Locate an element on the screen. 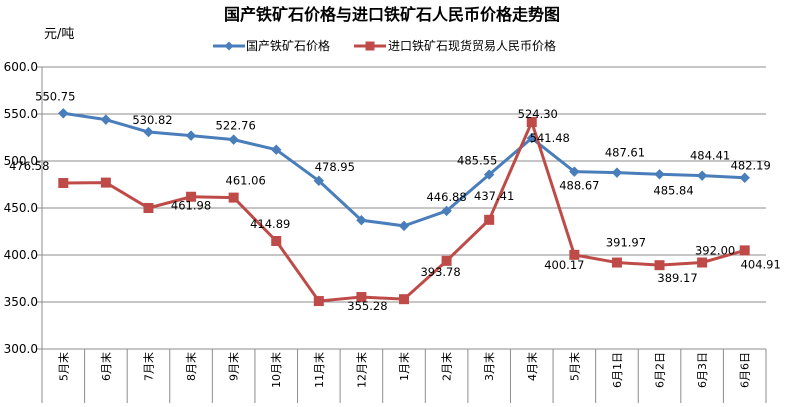  y-tick-label: 450.0 is located at coordinates (21, 208).